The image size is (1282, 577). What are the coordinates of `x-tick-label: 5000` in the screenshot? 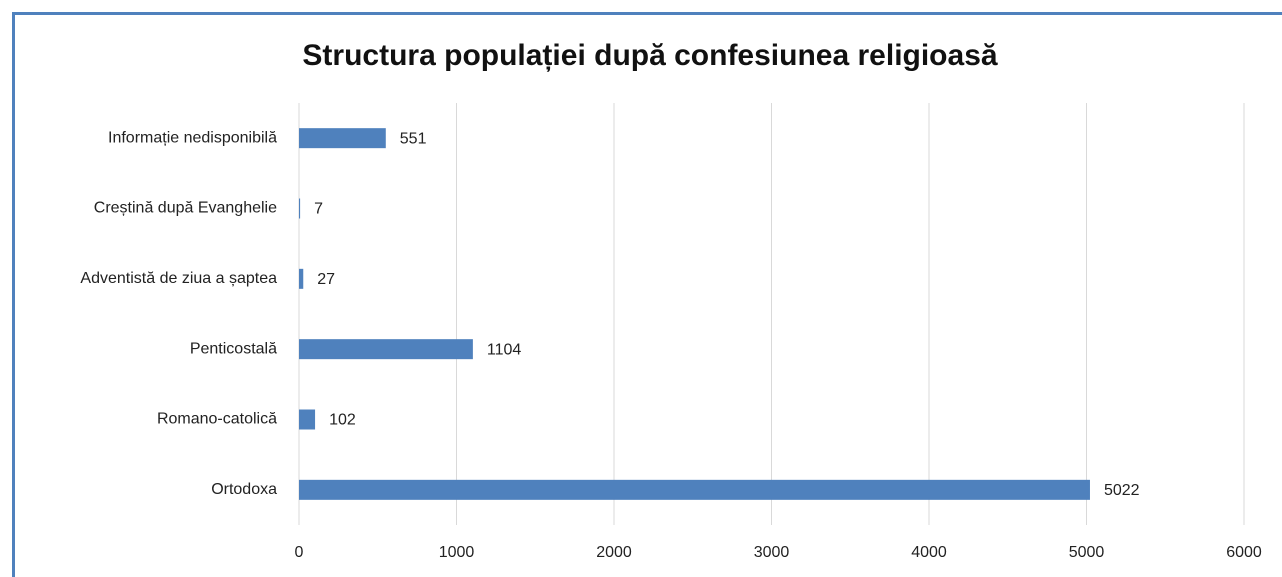 It's located at (1087, 552).